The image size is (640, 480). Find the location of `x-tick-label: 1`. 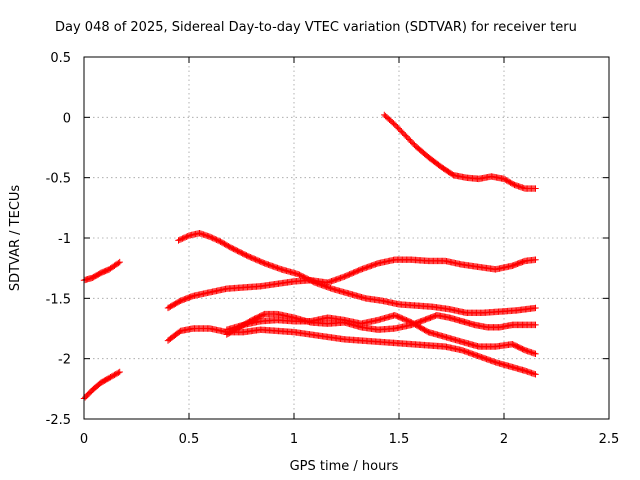

x-tick-label: 1 is located at coordinates (294, 439).